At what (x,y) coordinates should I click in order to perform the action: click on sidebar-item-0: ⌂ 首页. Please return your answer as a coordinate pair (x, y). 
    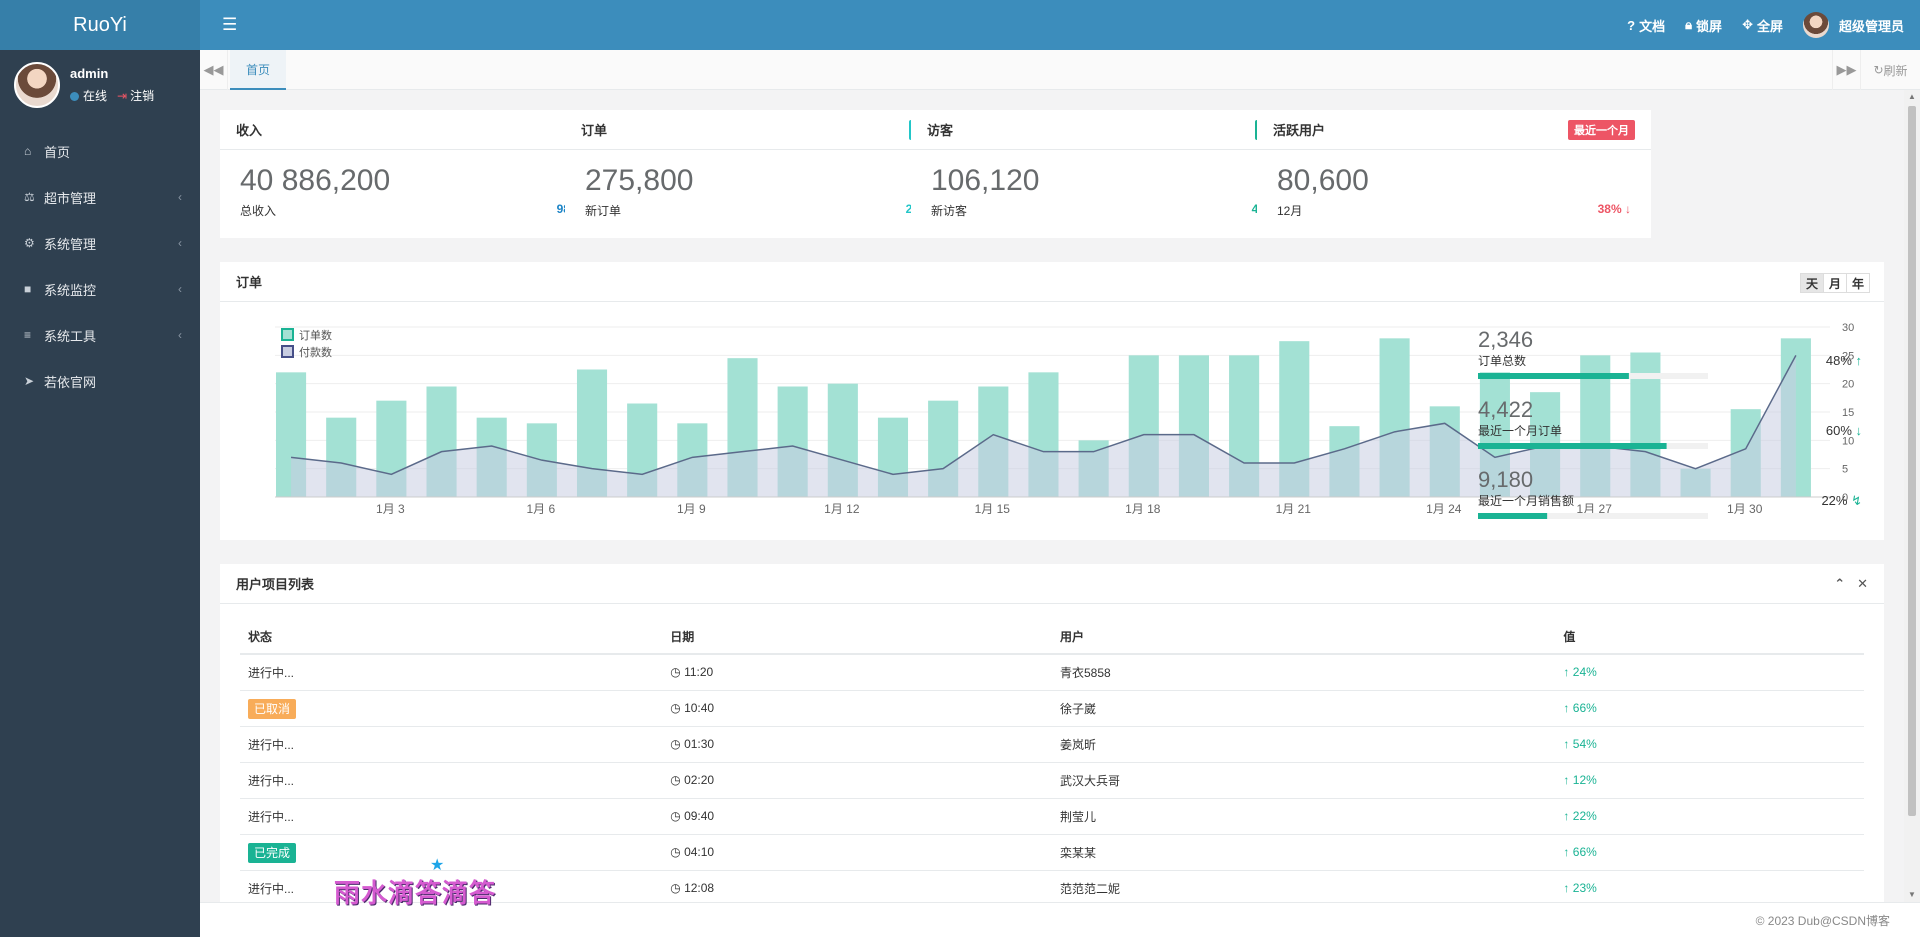
    Looking at the image, I should click on (100, 151).